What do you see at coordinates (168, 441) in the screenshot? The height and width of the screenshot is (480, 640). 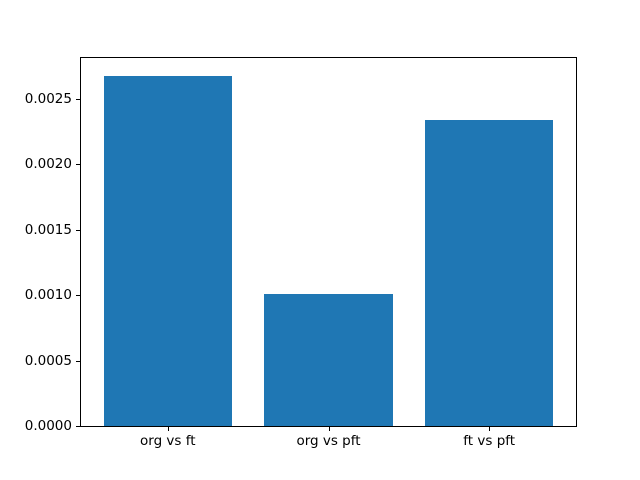 I see `x-axis-tick-label: org vs ft` at bounding box center [168, 441].